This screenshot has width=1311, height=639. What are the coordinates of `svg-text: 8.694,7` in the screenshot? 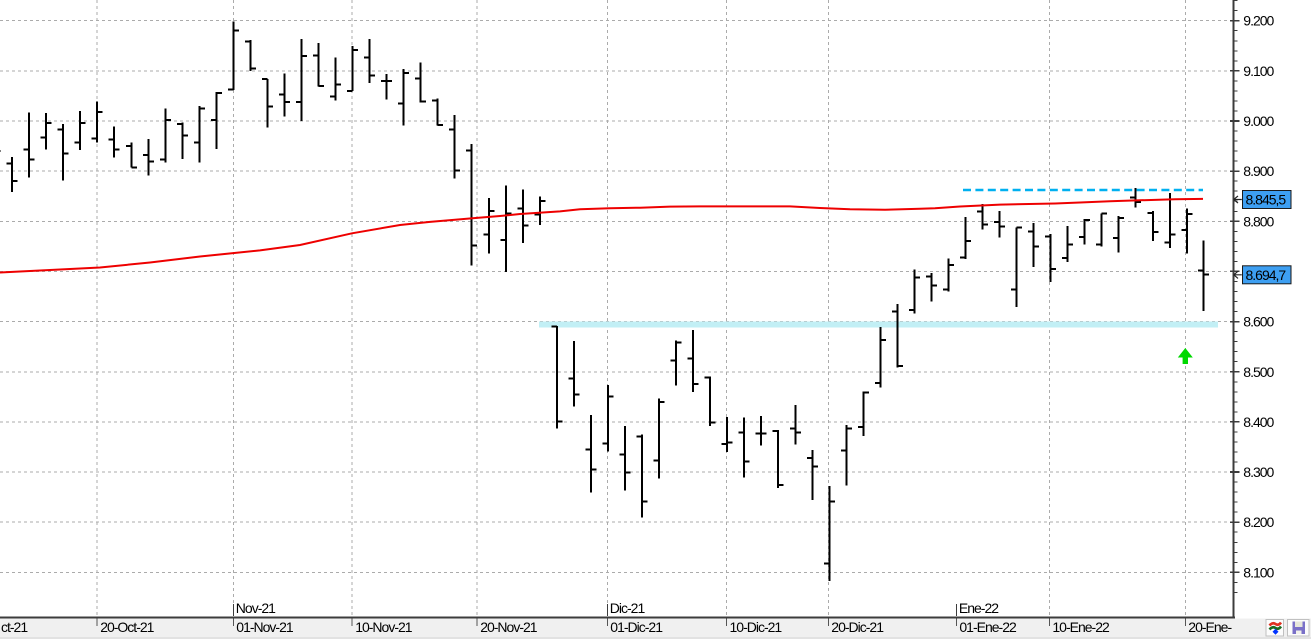 It's located at (1266, 275).